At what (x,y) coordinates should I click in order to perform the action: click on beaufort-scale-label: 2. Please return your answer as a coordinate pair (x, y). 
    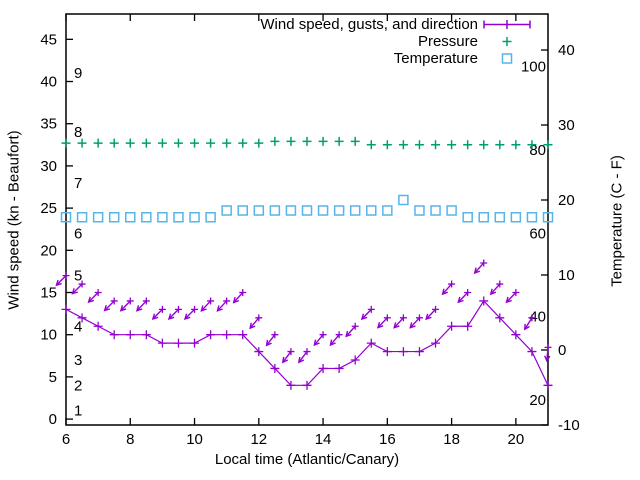
    Looking at the image, I should click on (78, 385).